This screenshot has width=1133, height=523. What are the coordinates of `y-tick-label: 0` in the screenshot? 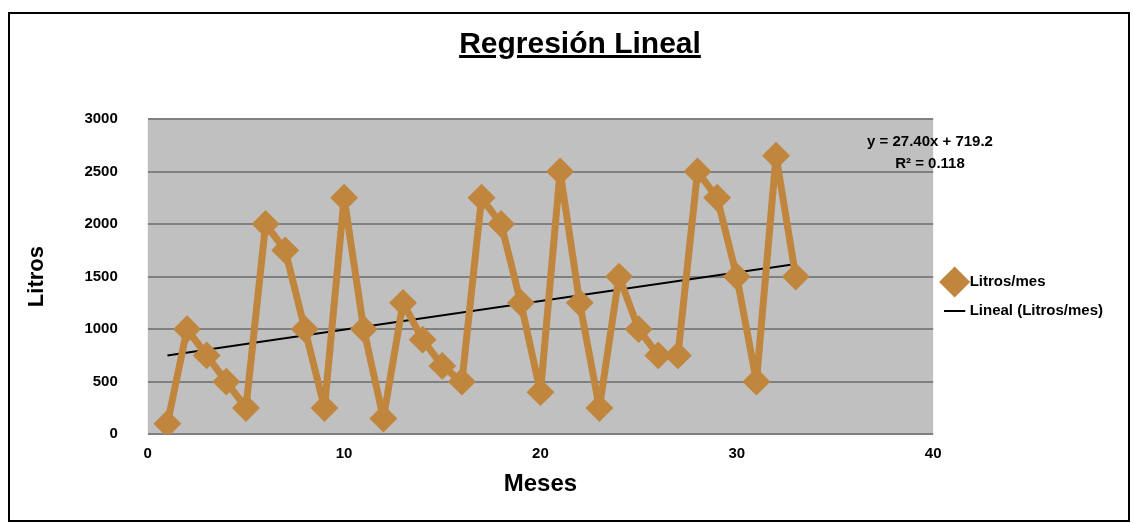 It's located at (113, 433).